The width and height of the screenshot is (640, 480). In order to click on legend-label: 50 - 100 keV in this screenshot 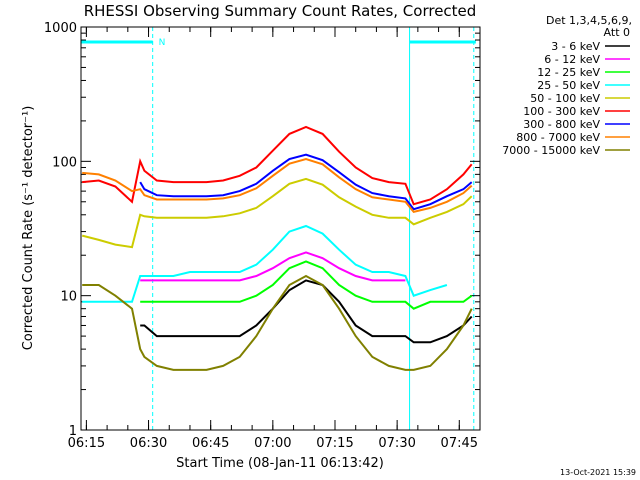, I will do `click(565, 98)`.